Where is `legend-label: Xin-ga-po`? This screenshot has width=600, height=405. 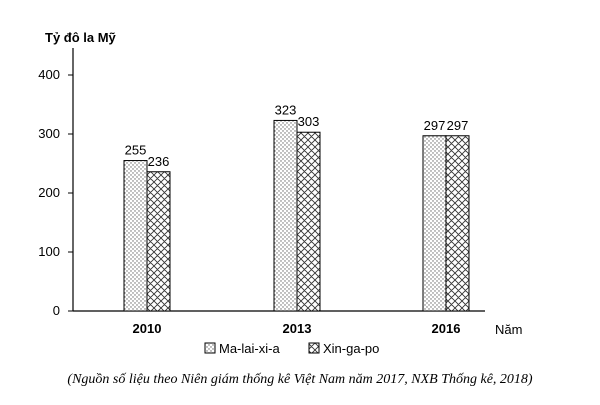
legend-label: Xin-ga-po is located at coordinates (351, 348).